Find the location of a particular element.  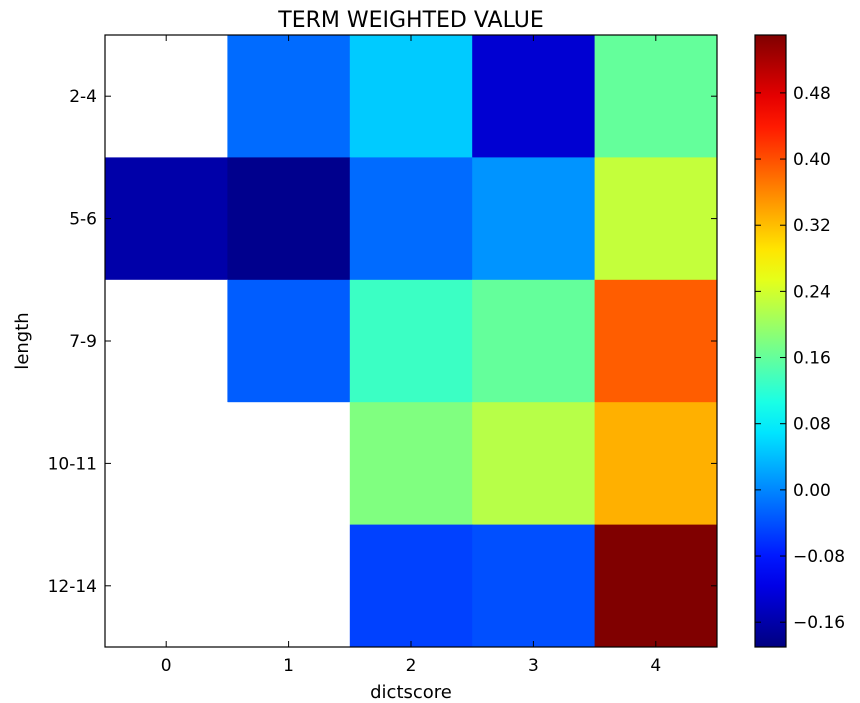

heatmap-cell-r0-c2 is located at coordinates (411, 96).